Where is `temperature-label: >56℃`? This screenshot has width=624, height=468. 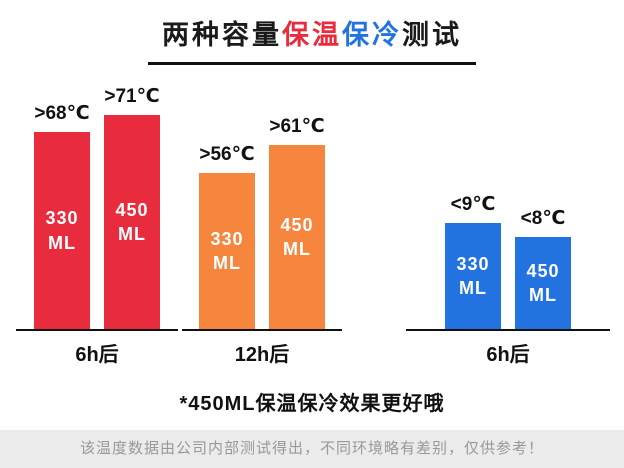
temperature-label: >56℃ is located at coordinates (227, 154).